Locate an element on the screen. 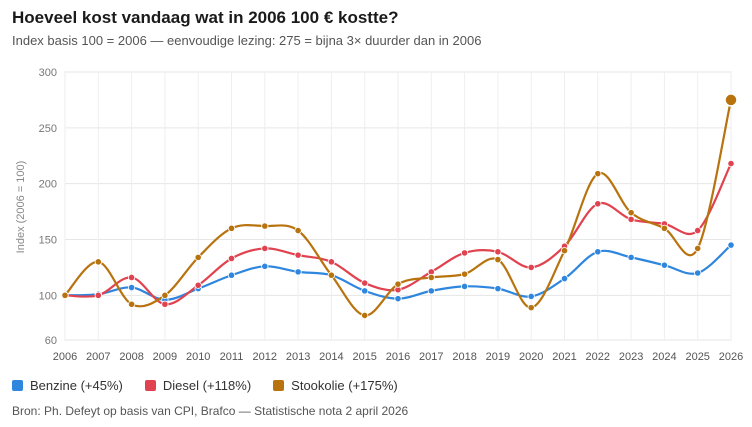 This screenshot has width=752, height=427. x-tick-label: 2018 is located at coordinates (464, 357).